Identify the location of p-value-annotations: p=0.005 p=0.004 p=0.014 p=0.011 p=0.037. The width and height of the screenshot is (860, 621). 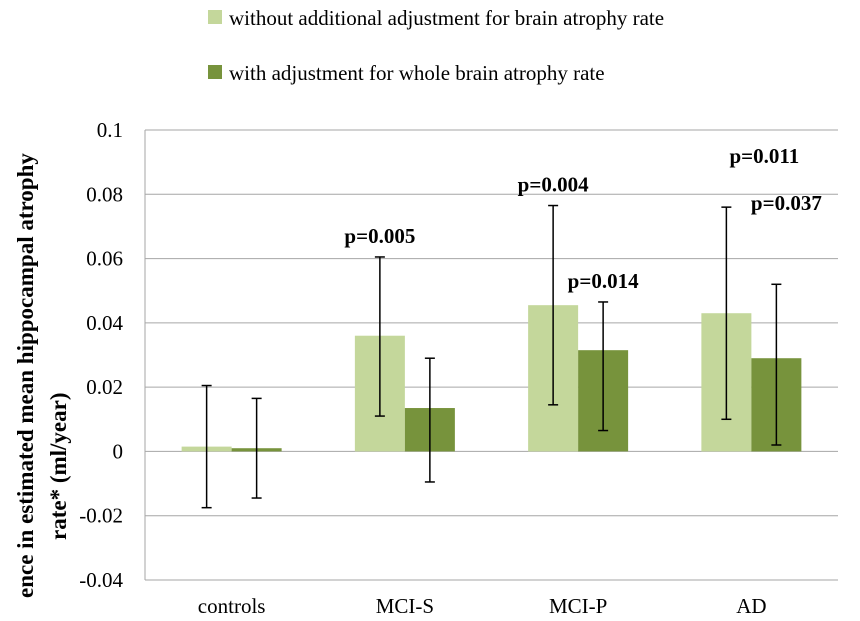
(582, 218).